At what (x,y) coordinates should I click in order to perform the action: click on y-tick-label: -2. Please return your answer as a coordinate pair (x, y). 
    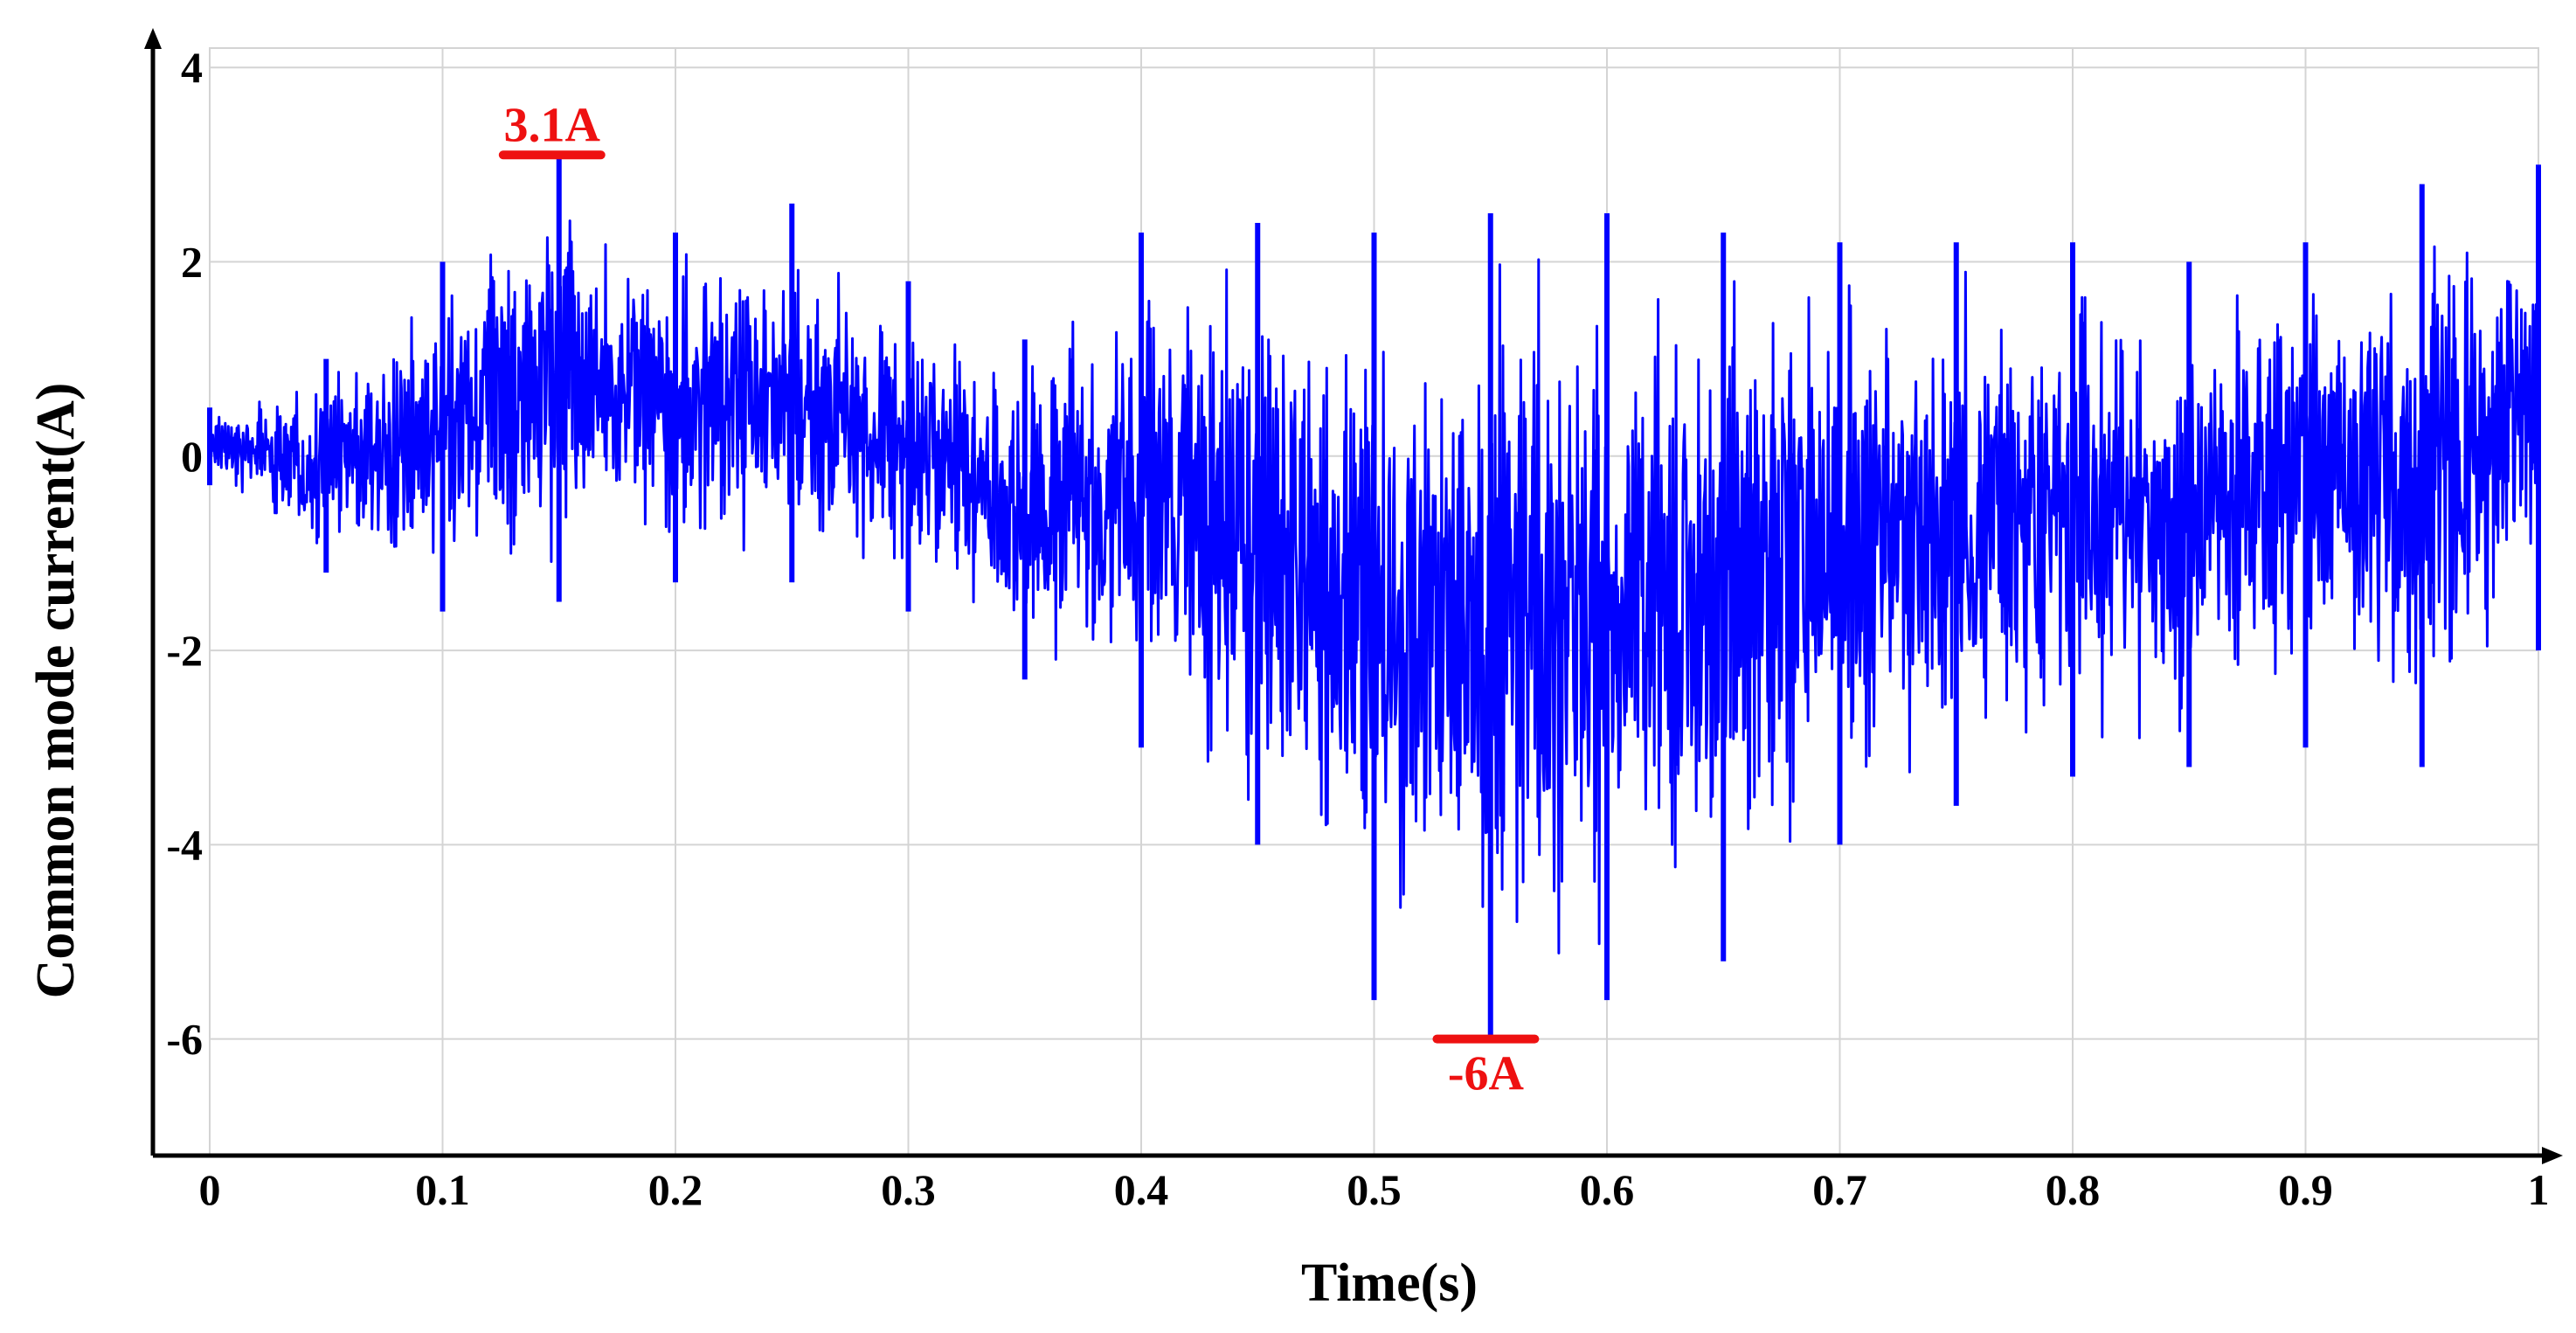
    Looking at the image, I should click on (184, 650).